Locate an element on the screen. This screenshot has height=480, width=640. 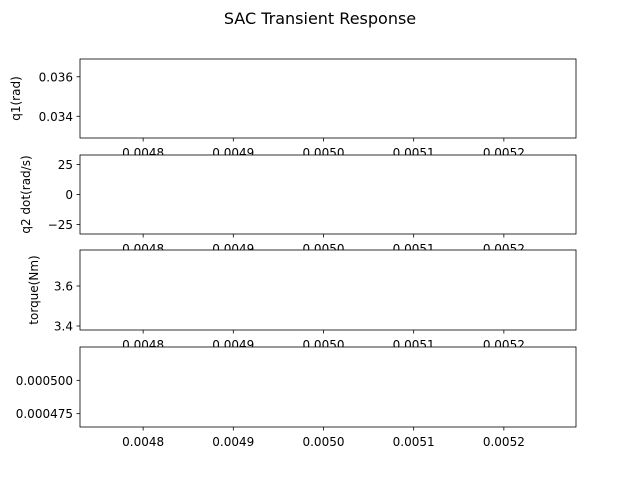
subplot-2-axes-frame is located at coordinates (328, 194).